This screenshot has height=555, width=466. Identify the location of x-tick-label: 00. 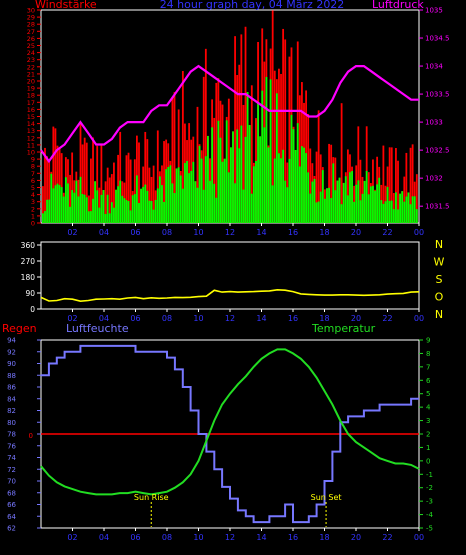
(419, 232).